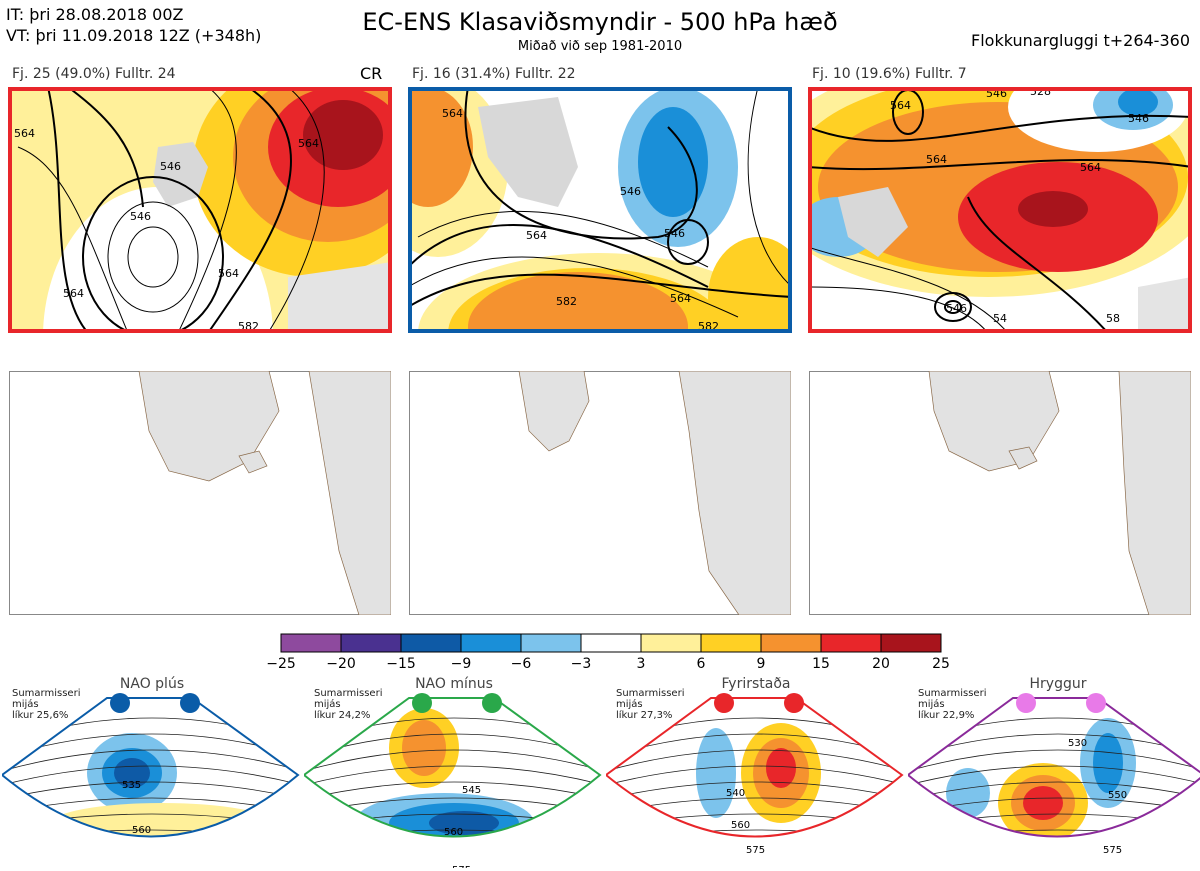 The height and width of the screenshot is (871, 1200). Describe the element at coordinates (821, 664) in the screenshot. I see `colorbar-tick-label: 15` at that location.